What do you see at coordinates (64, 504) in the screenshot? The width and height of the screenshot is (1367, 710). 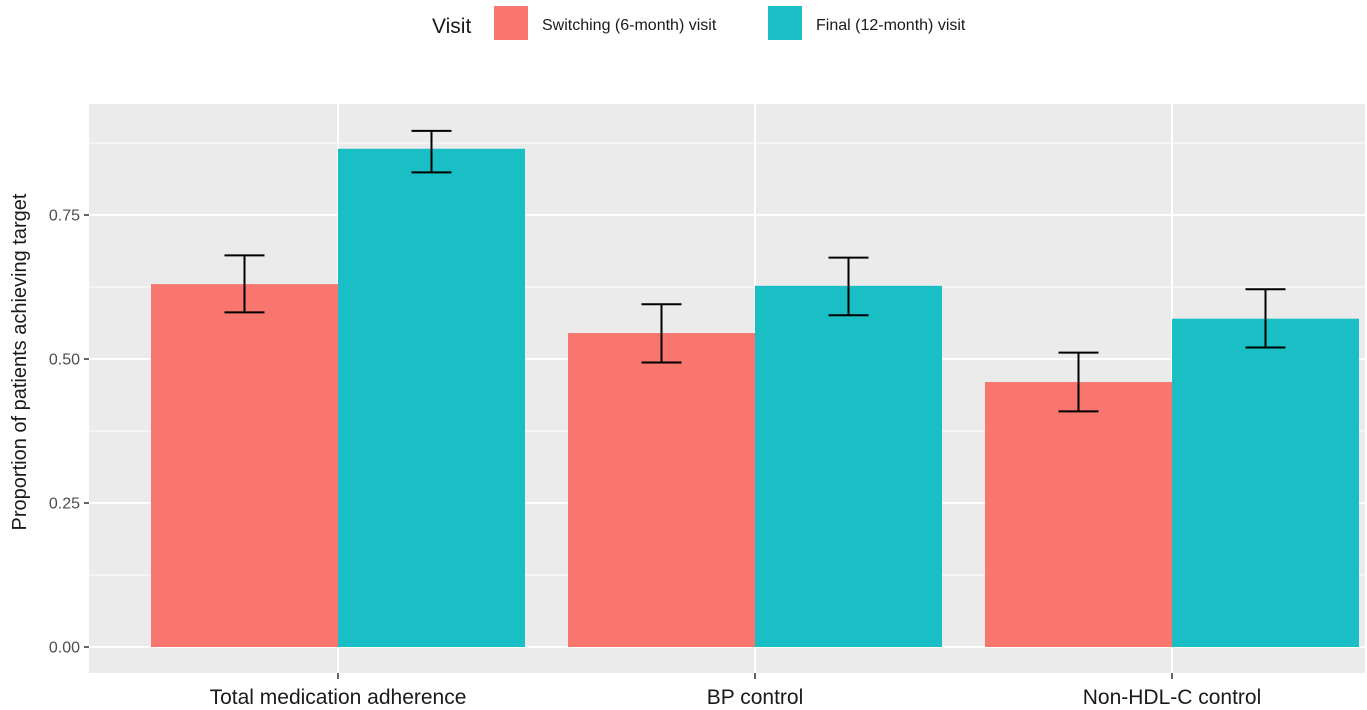 I see `y-tick-label: 0.25` at bounding box center [64, 504].